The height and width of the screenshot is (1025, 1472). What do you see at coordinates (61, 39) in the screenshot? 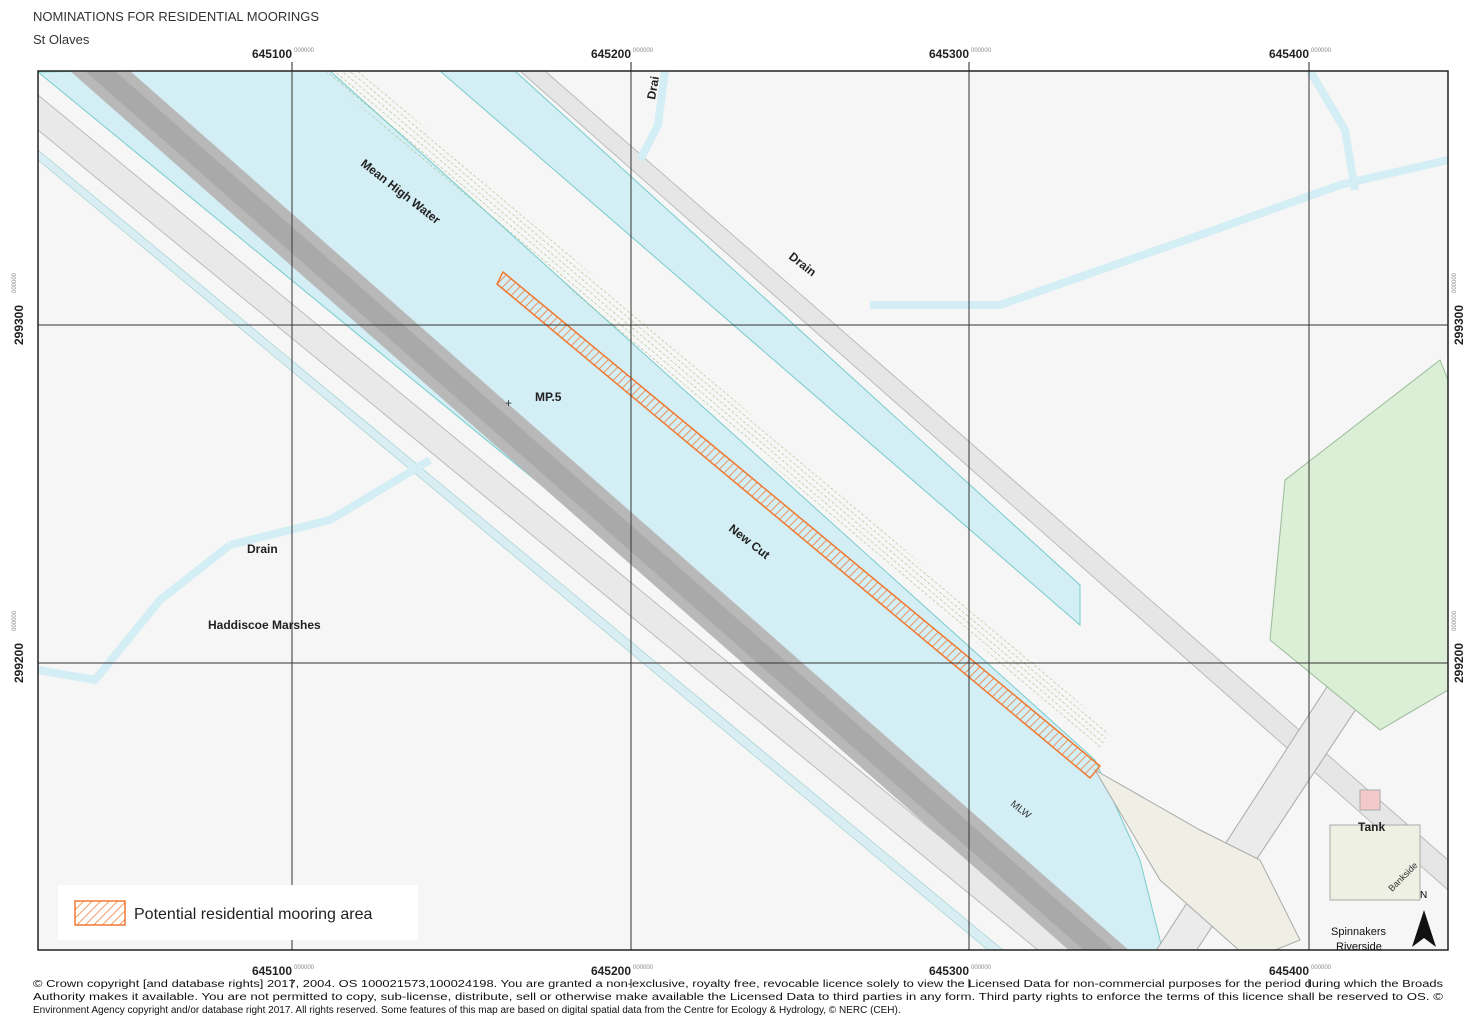
I see `subtitle: St Olaves` at bounding box center [61, 39].